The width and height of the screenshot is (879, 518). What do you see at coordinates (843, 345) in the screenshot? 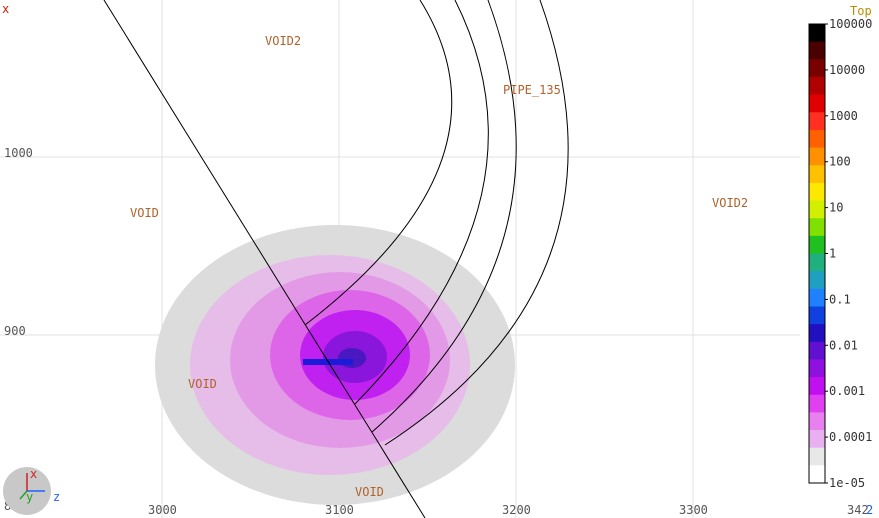
I see `colorbar-label: 0.01` at bounding box center [843, 345].